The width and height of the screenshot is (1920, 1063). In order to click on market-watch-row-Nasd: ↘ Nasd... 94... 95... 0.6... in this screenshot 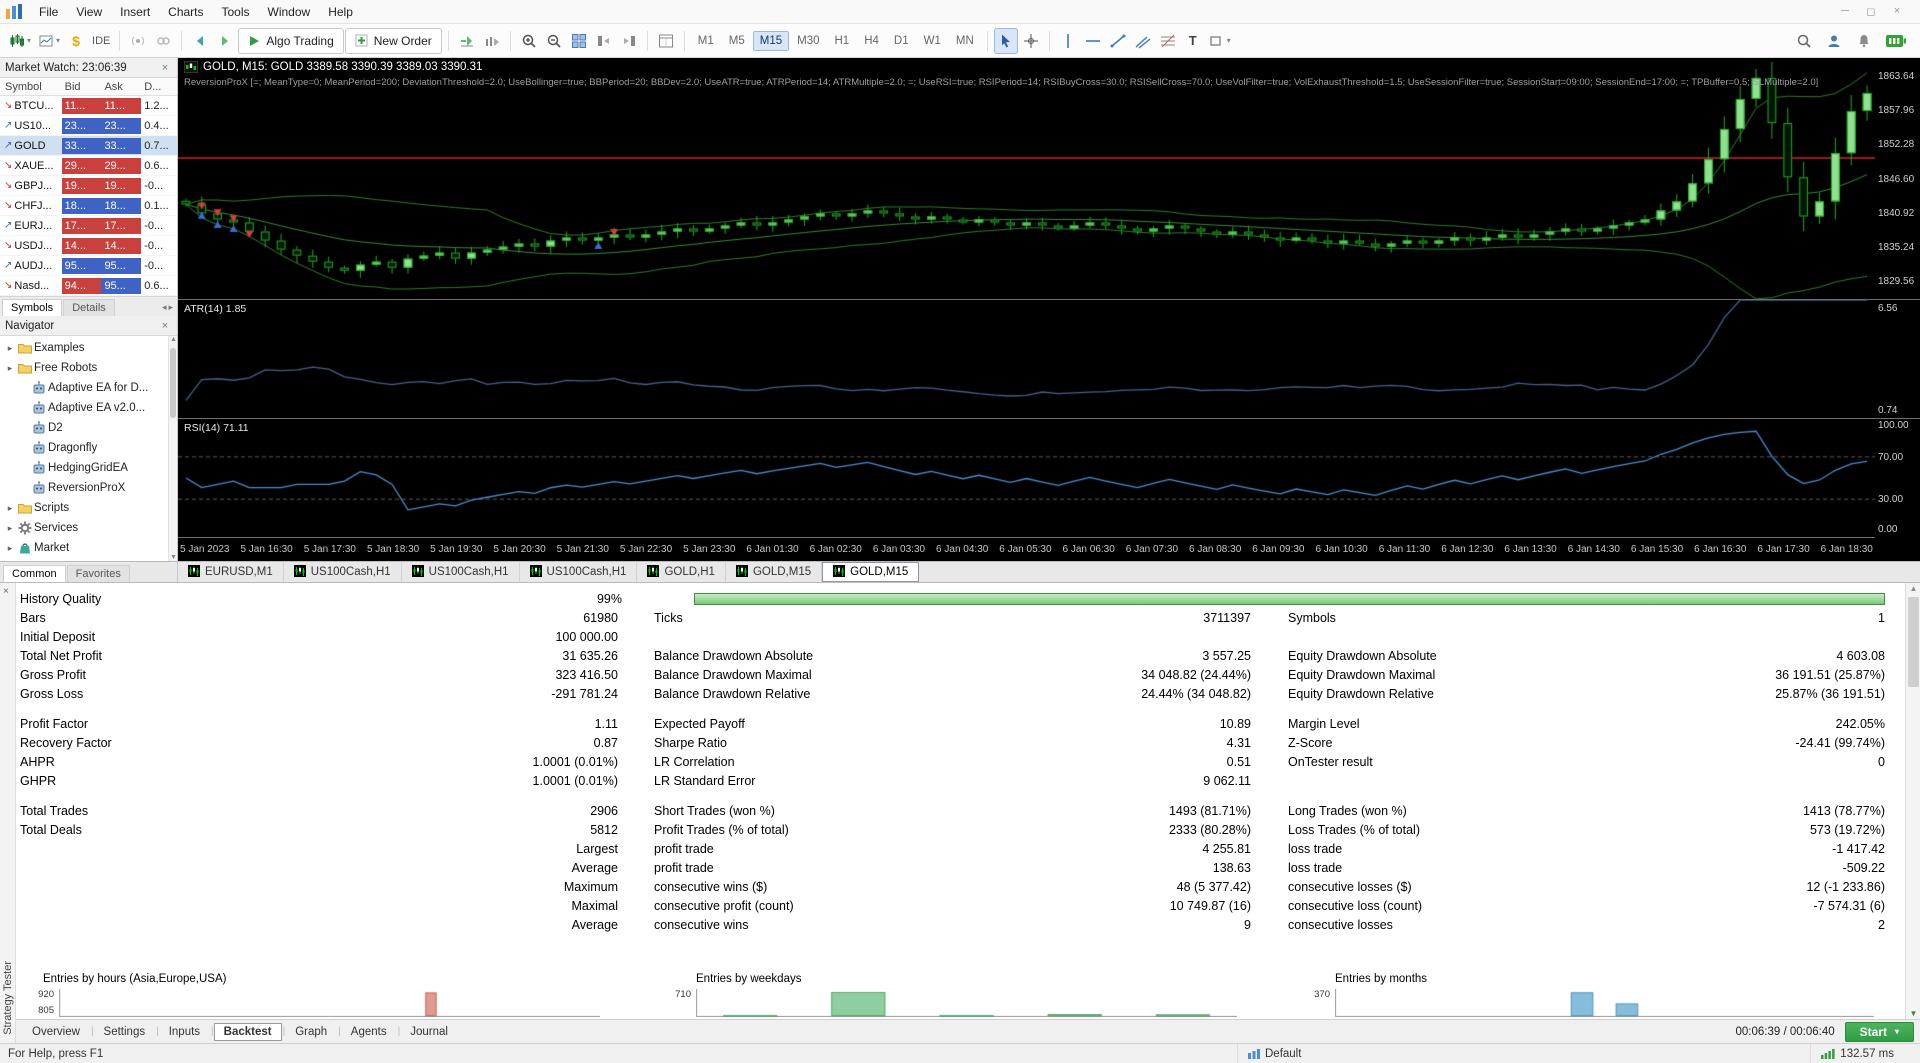, I will do `click(88, 286)`.